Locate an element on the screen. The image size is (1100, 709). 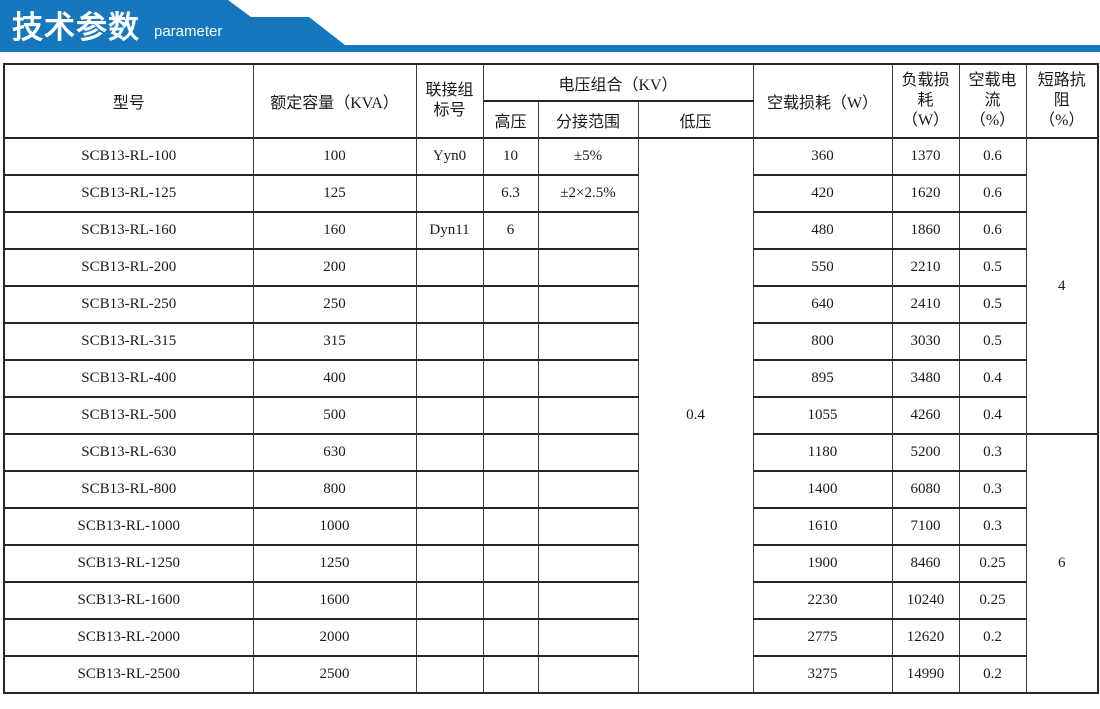
cell-impedance-merged-group2: 6 is located at coordinates (1062, 563).